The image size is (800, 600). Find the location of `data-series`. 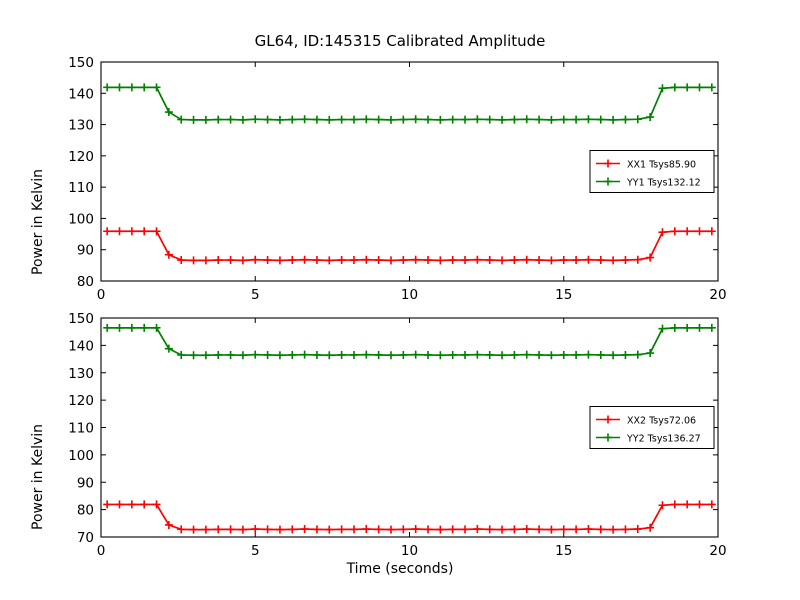

data-series is located at coordinates (409, 517).